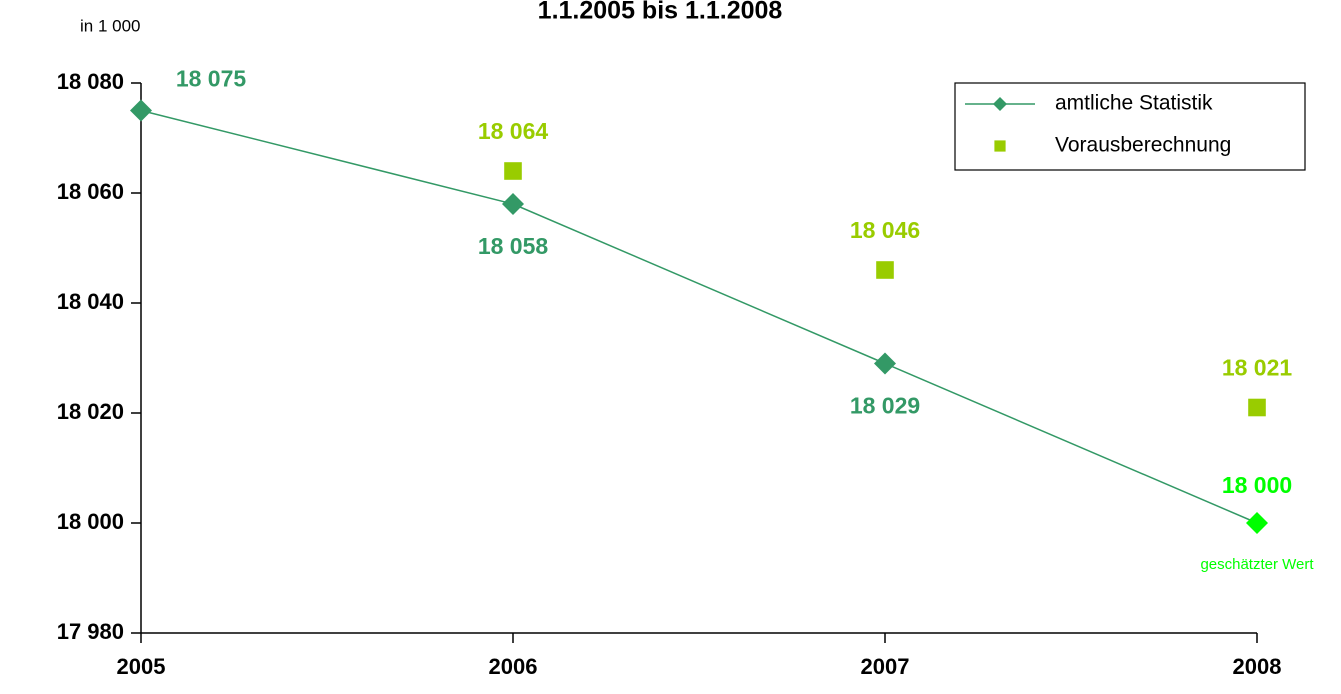 Image resolution: width=1341 pixels, height=694 pixels. I want to click on value-label: 18 075, so click(211, 79).